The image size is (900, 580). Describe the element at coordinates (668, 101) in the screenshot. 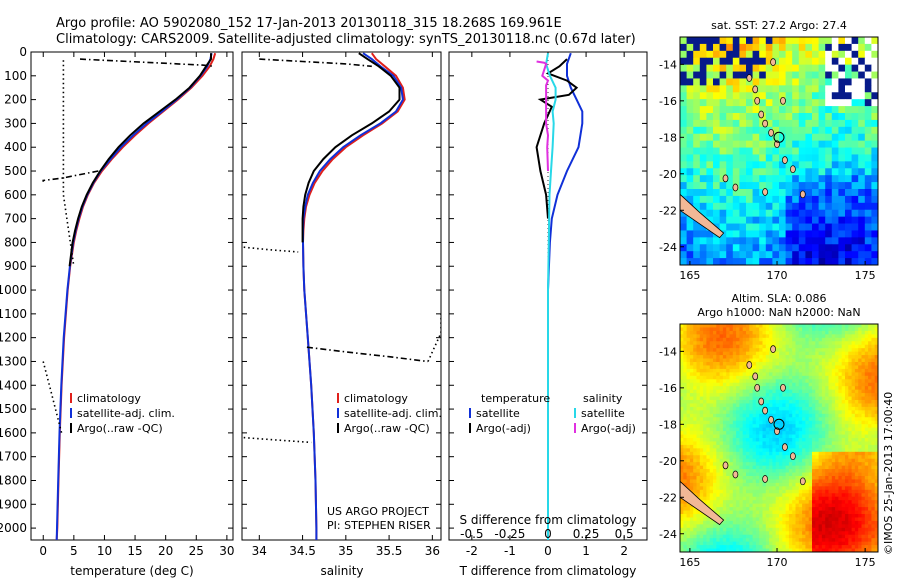

I see `map-y-tick-label: -16` at that location.